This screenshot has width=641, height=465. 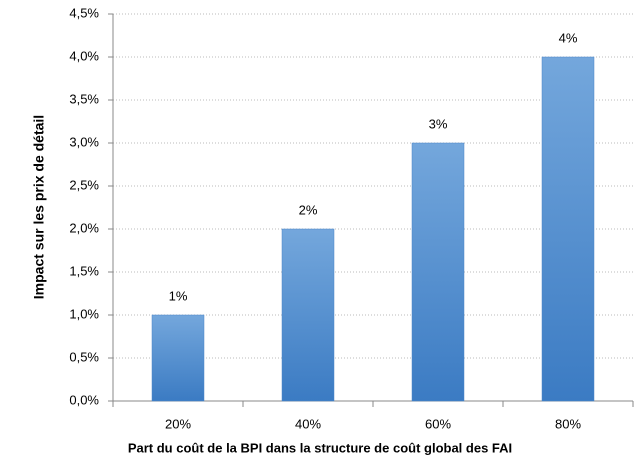 What do you see at coordinates (84, 141) in the screenshot?
I see `y-tick-label: 3,0%` at bounding box center [84, 141].